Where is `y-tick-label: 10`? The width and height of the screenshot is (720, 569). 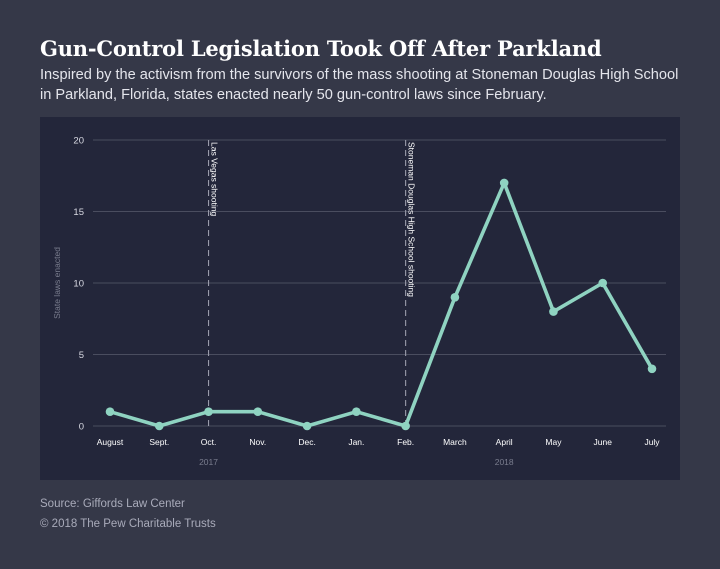 y-tick-label: 10 is located at coordinates (78, 284).